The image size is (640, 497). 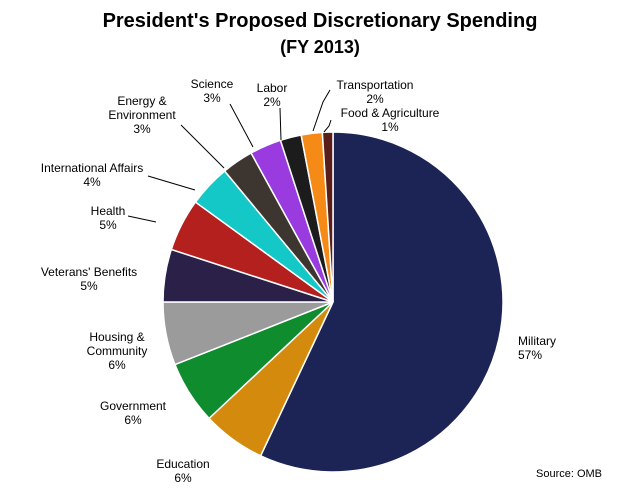 What do you see at coordinates (89, 272) in the screenshot?
I see `slice-name: Veterans' Benefits` at bounding box center [89, 272].